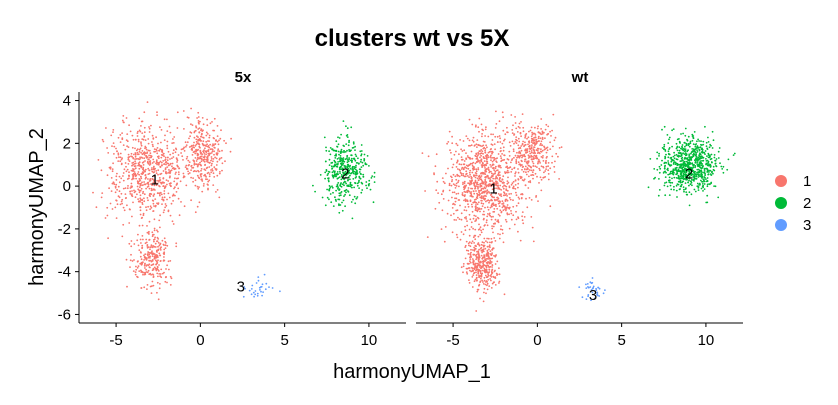  Describe the element at coordinates (807, 181) in the screenshot. I see `legend-label-1: 1` at that location.